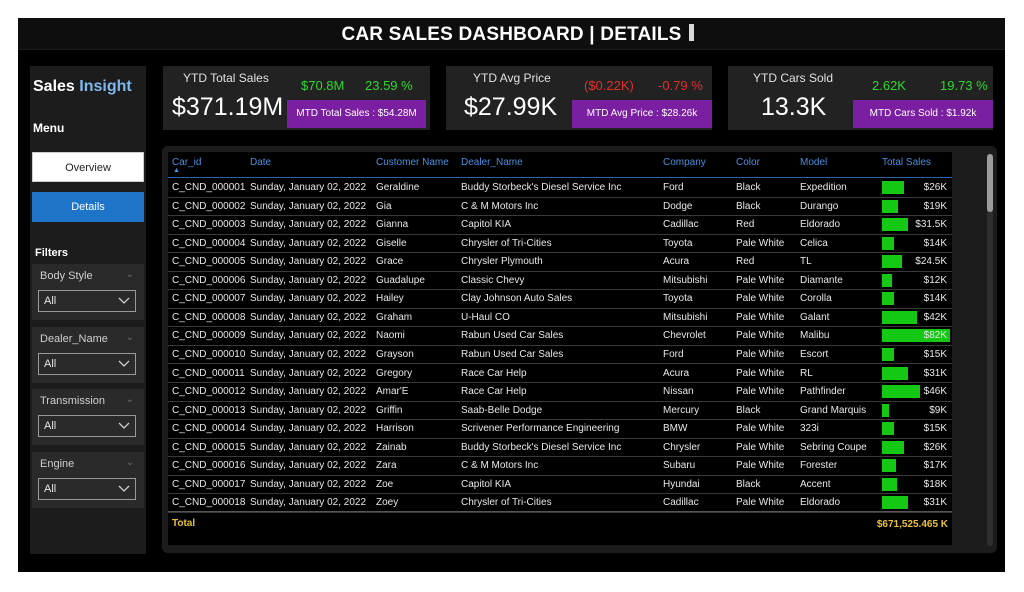 This screenshot has width=1024, height=592. I want to click on brand-word-insight: Insight, so click(105, 86).